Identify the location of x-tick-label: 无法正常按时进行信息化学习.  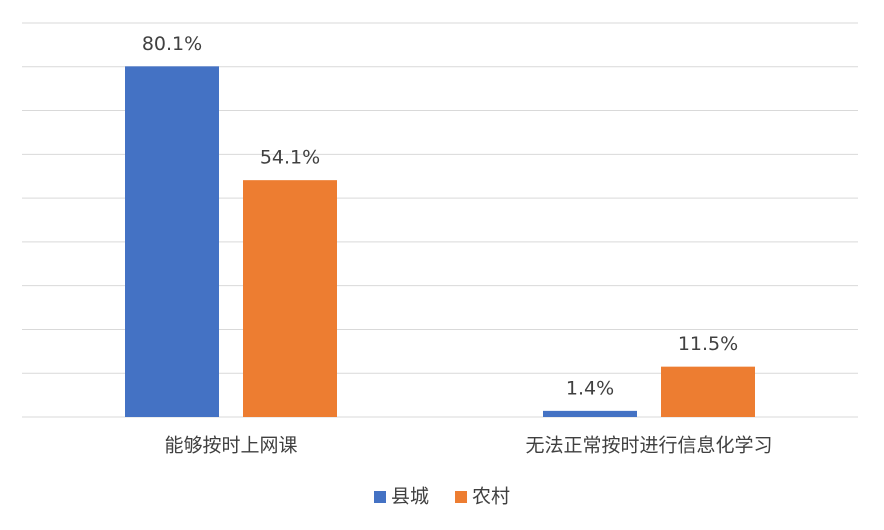
(648, 446).